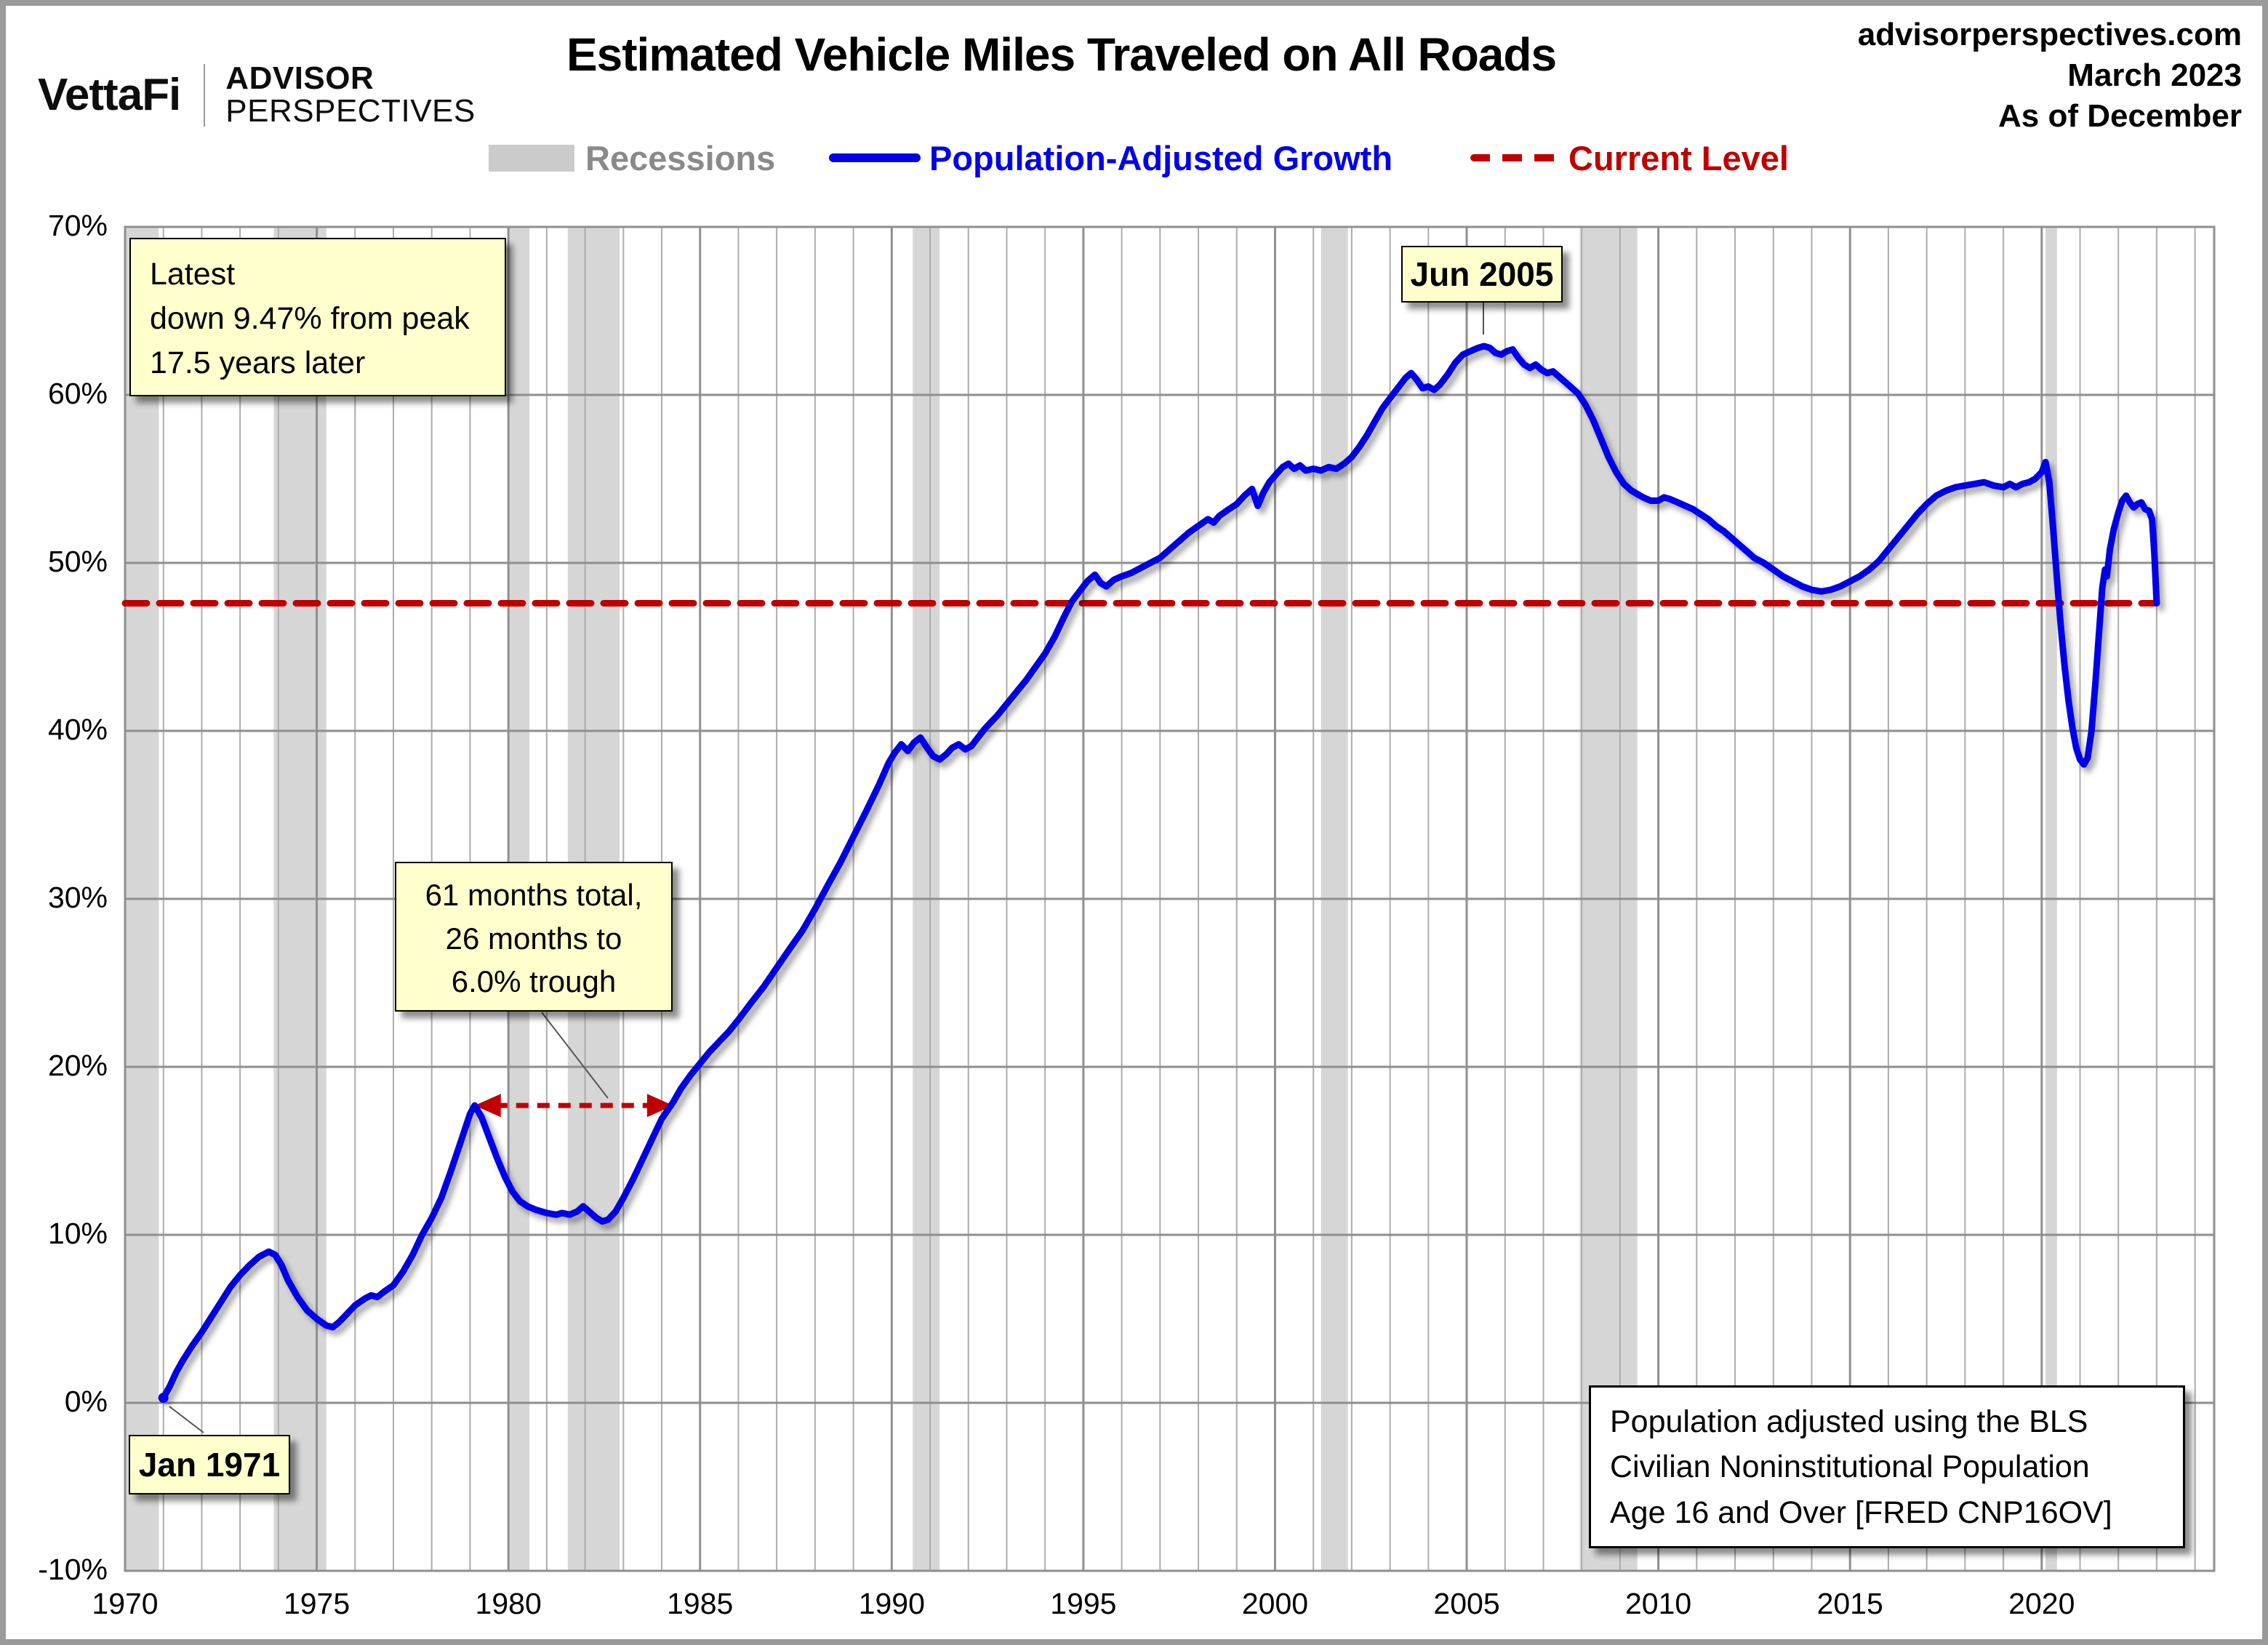 This screenshot has width=2268, height=1645. What do you see at coordinates (310, 319) in the screenshot?
I see `latest-callout-line2: down 9.47% from peak` at bounding box center [310, 319].